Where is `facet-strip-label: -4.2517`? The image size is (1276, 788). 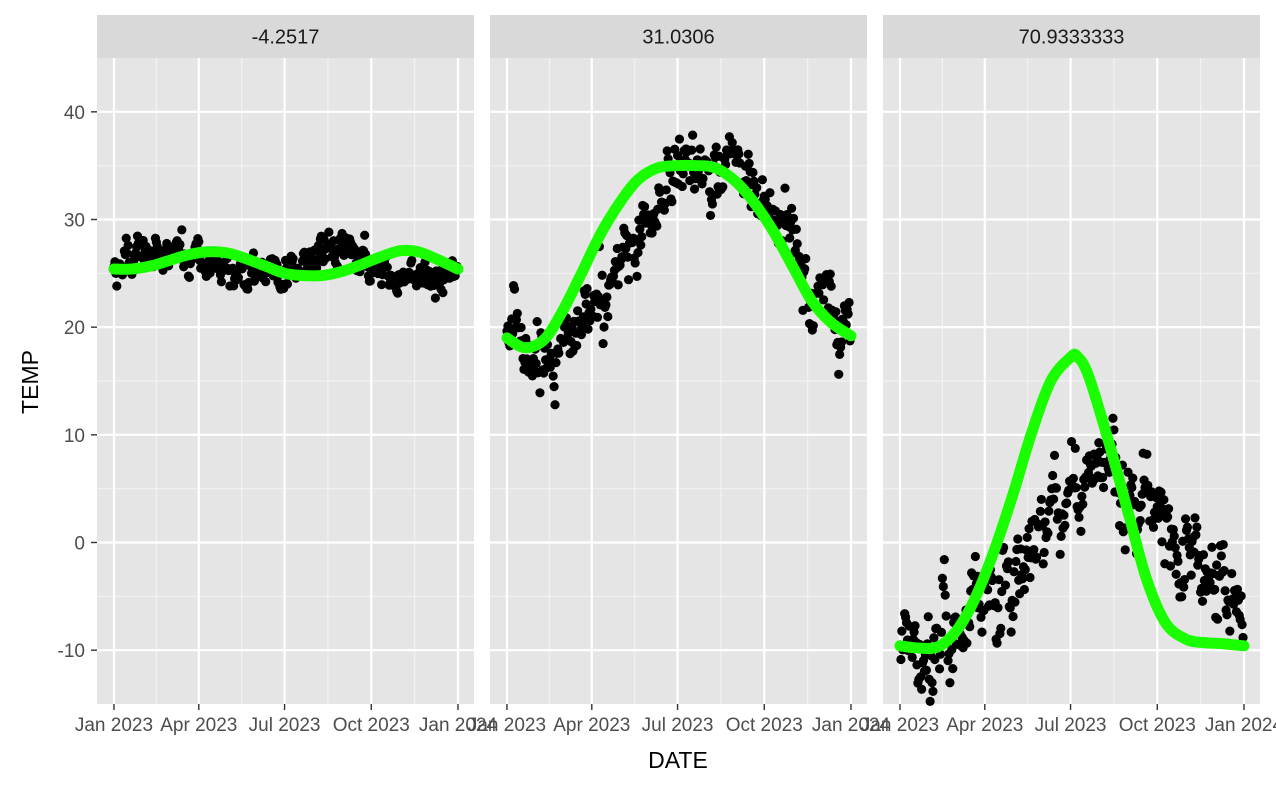
facet-strip-label: -4.2517 is located at coordinates (286, 38).